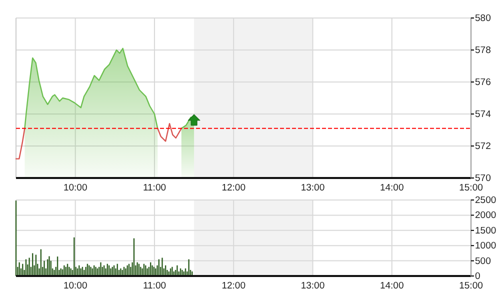  I want to click on y-tick-label: 576, so click(483, 82).